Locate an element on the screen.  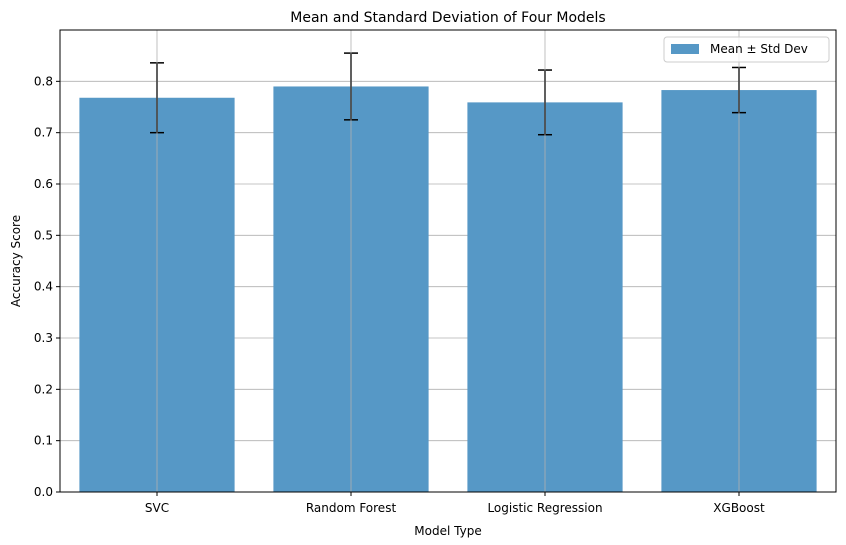
y-tick-label: 0.7 is located at coordinates (43, 133).